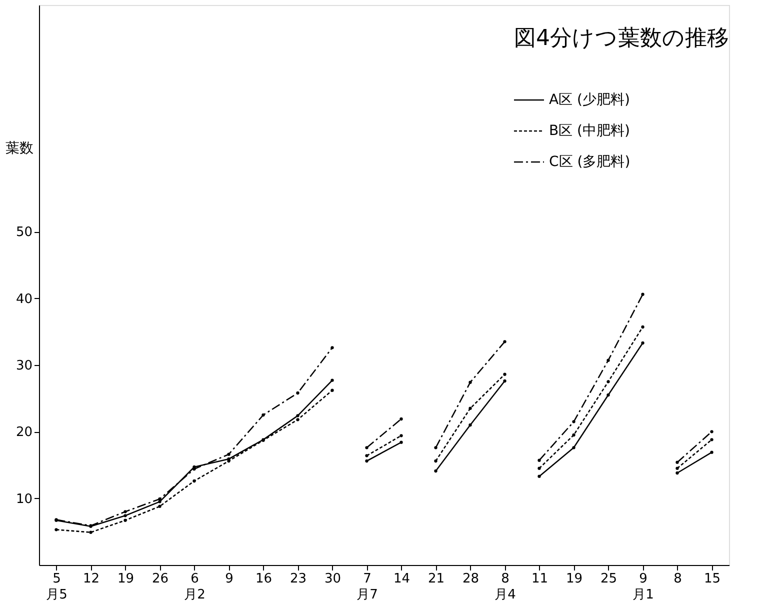  What do you see at coordinates (333, 579) in the screenshot?
I see `x-tick-label: 30` at bounding box center [333, 579].